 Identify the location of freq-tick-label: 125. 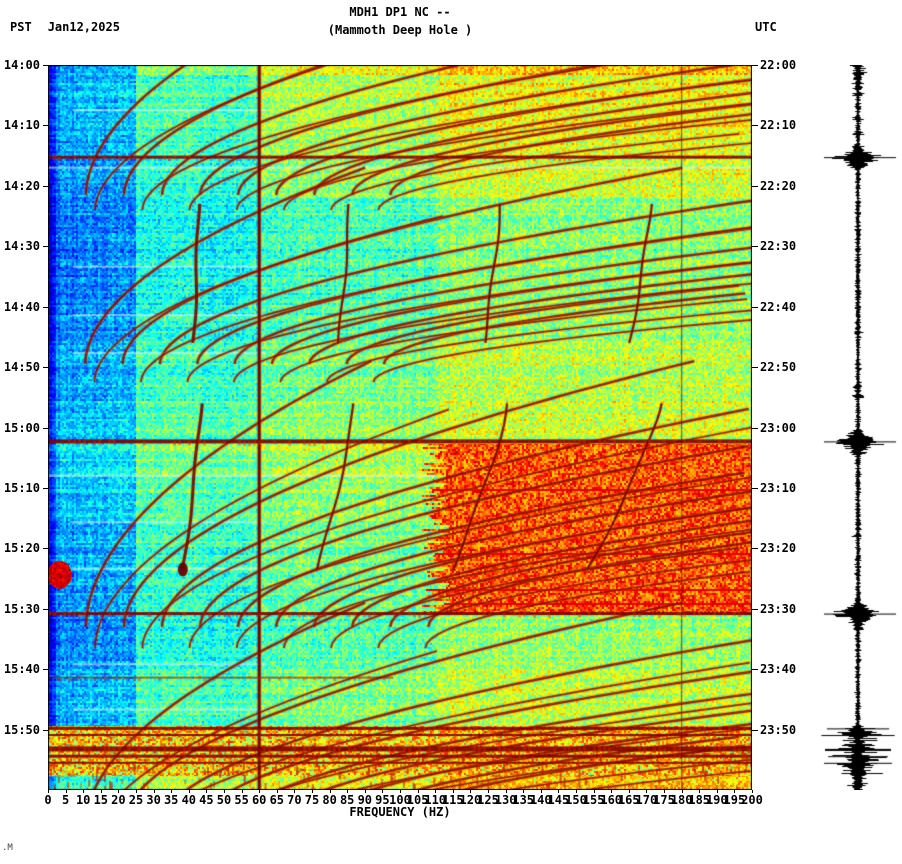
(488, 800).